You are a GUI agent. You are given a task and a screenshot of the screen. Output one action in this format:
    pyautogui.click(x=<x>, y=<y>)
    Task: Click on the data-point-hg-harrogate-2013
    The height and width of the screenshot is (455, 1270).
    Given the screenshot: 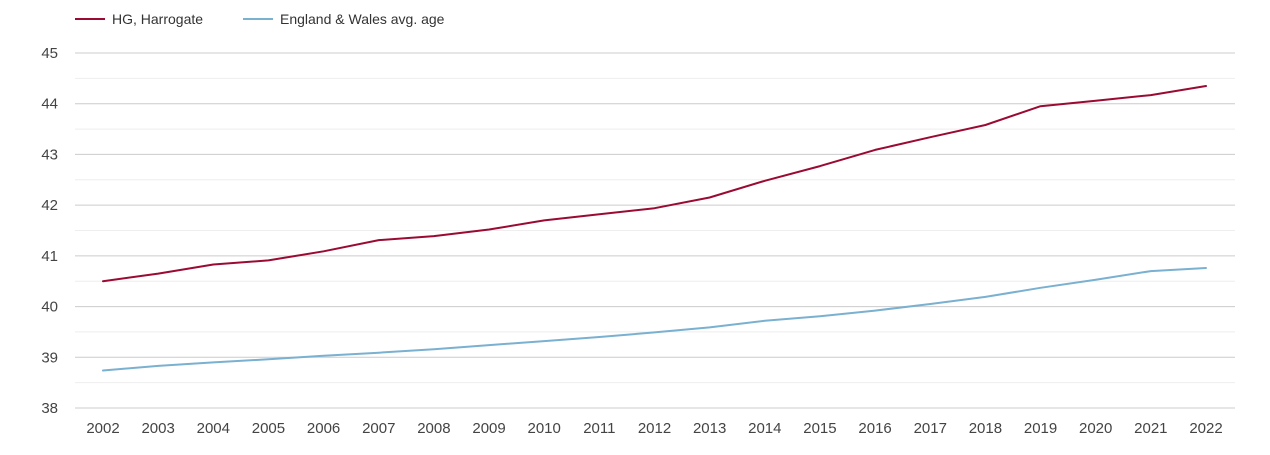 What is the action you would take?
    pyautogui.click(x=710, y=198)
    